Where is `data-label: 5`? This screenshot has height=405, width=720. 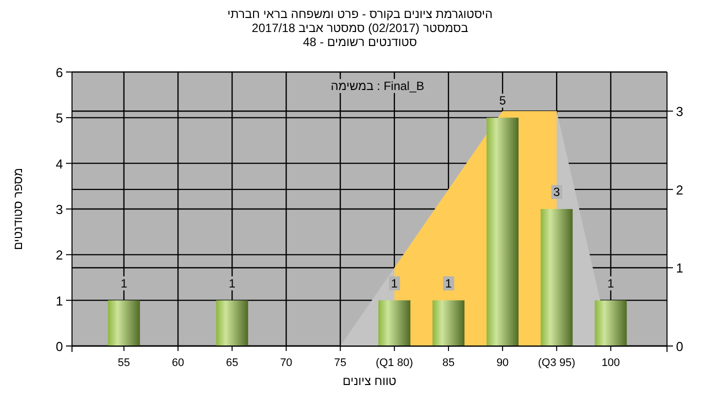 data-label: 5 is located at coordinates (502, 101).